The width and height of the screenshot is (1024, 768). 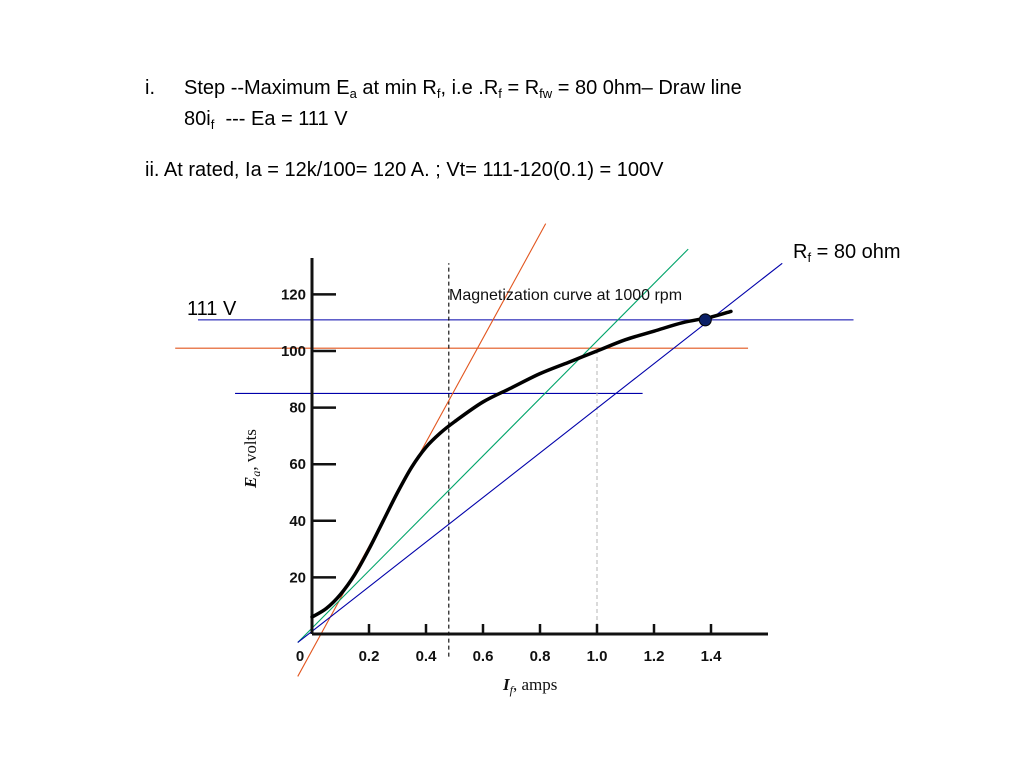 What do you see at coordinates (654, 656) in the screenshot?
I see `x-tick-label: 1.2` at bounding box center [654, 656].